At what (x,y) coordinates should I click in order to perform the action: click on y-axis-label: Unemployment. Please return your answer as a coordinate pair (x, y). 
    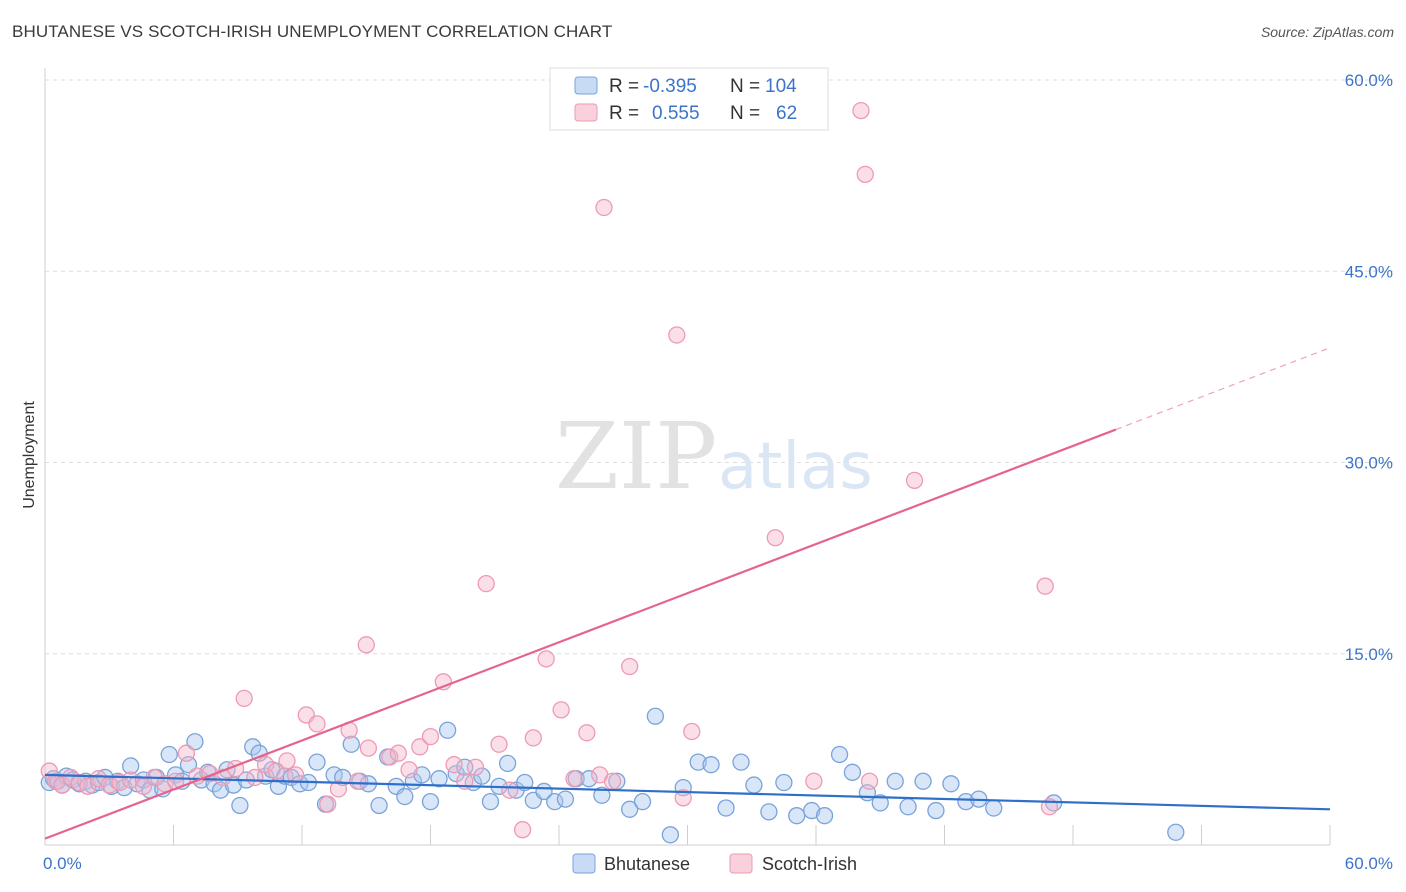
    Looking at the image, I should click on (29, 455).